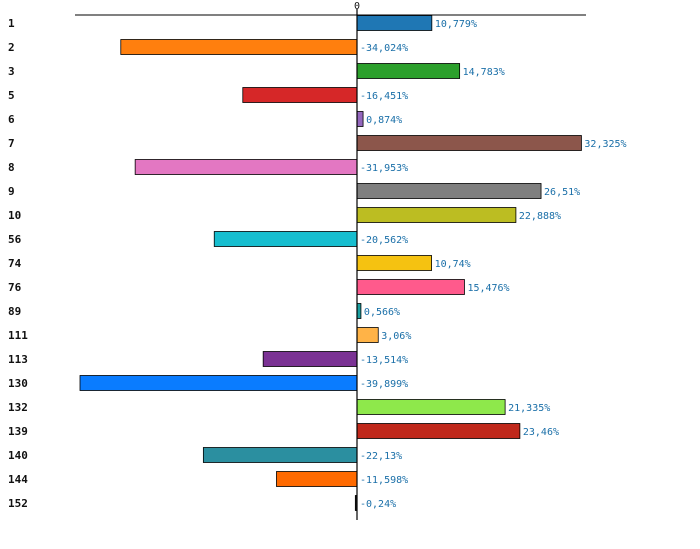 This screenshot has width=700, height=549. I want to click on value-label: -39,899%, so click(384, 384).